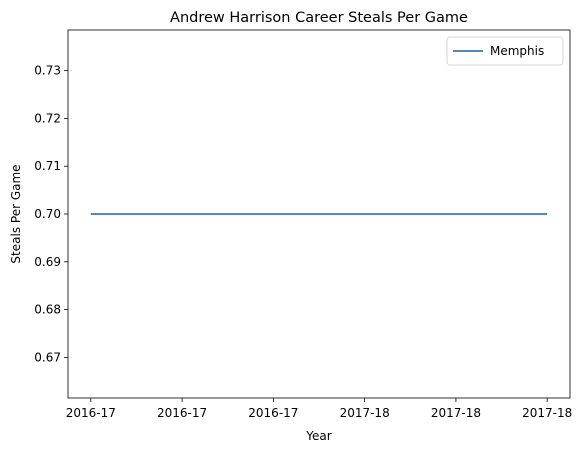 The image size is (582, 453). What do you see at coordinates (47, 118) in the screenshot?
I see `y-tick-label: 0.72` at bounding box center [47, 118].